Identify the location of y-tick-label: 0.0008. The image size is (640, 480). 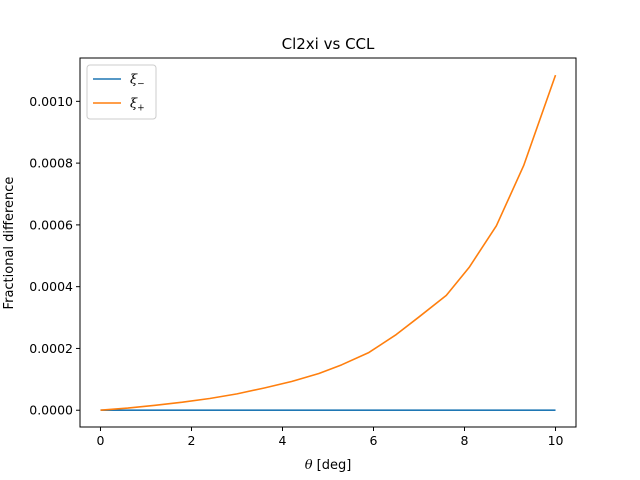
(51, 163).